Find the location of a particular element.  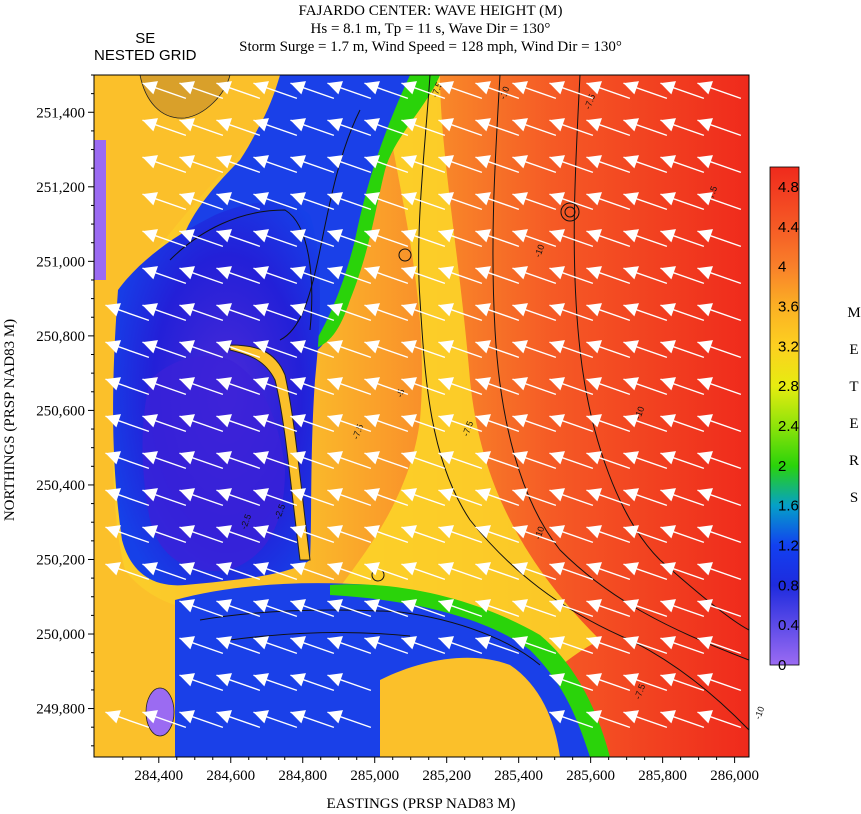

x-tick-label: 285,200 is located at coordinates (446, 776).